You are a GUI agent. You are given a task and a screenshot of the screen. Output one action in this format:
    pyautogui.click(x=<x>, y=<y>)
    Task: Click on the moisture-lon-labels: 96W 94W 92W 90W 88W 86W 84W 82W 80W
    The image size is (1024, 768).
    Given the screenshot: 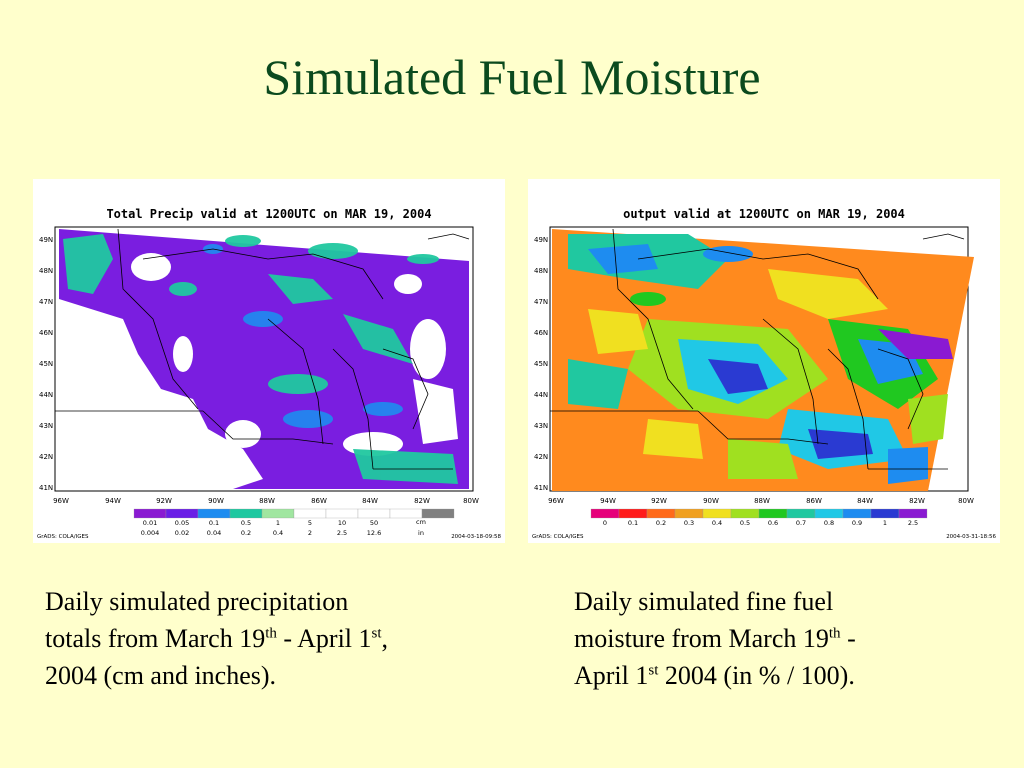 What is the action you would take?
    pyautogui.click(x=761, y=501)
    